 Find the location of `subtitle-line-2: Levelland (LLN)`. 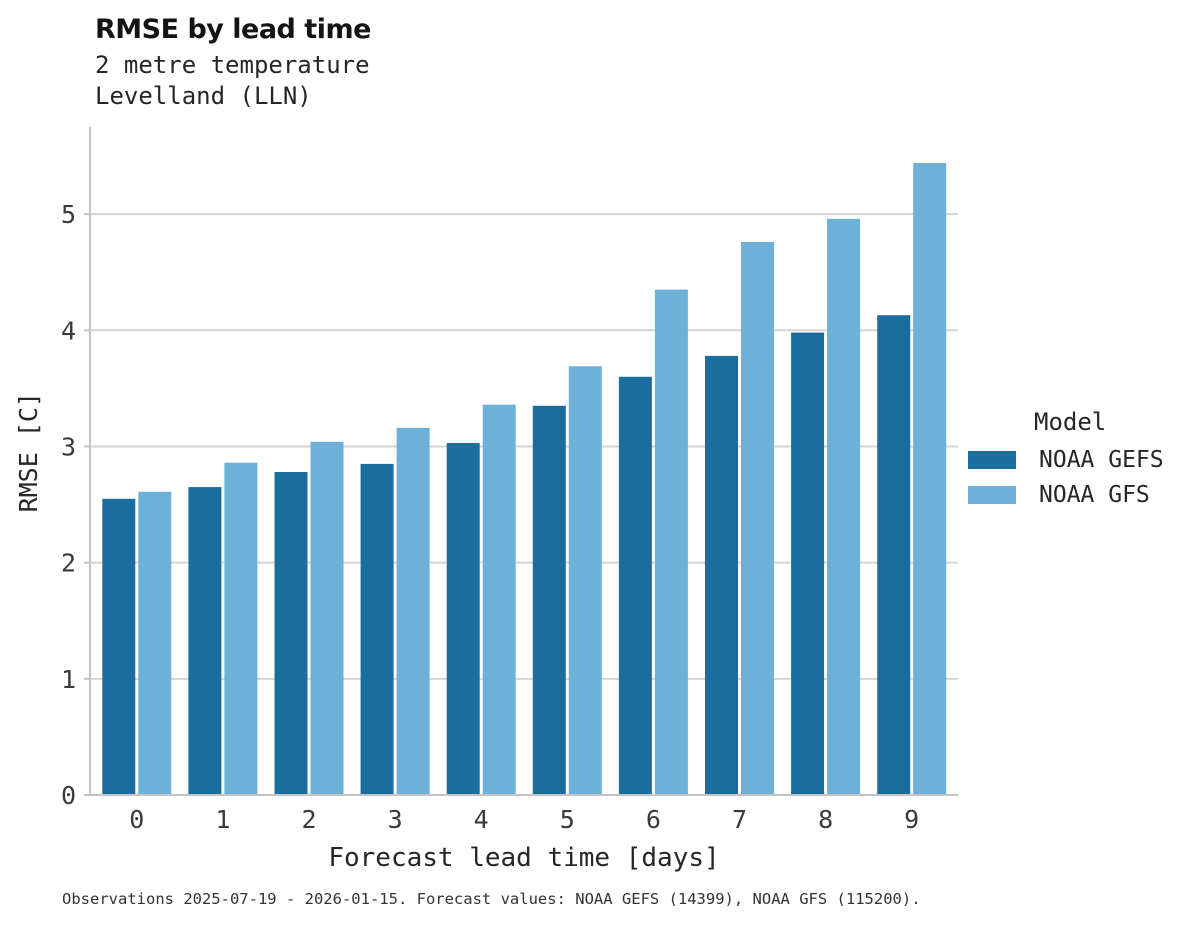

subtitle-line-2: Levelland (LLN) is located at coordinates (203, 96).